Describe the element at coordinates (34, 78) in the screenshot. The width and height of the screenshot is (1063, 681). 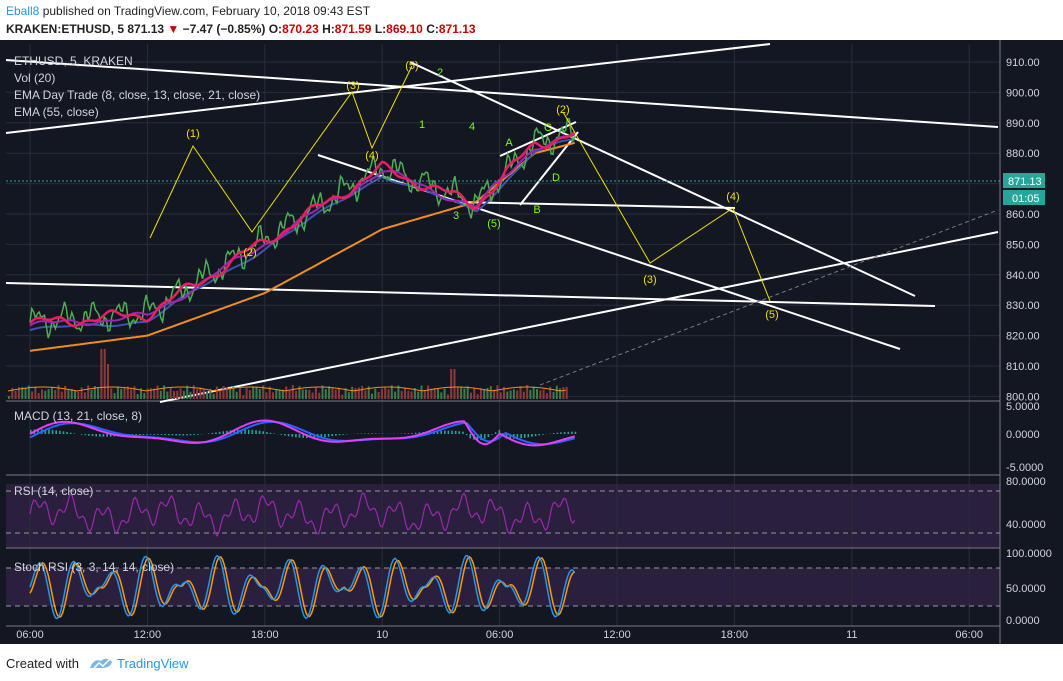
I see `legend-vol: Vol (20)` at that location.